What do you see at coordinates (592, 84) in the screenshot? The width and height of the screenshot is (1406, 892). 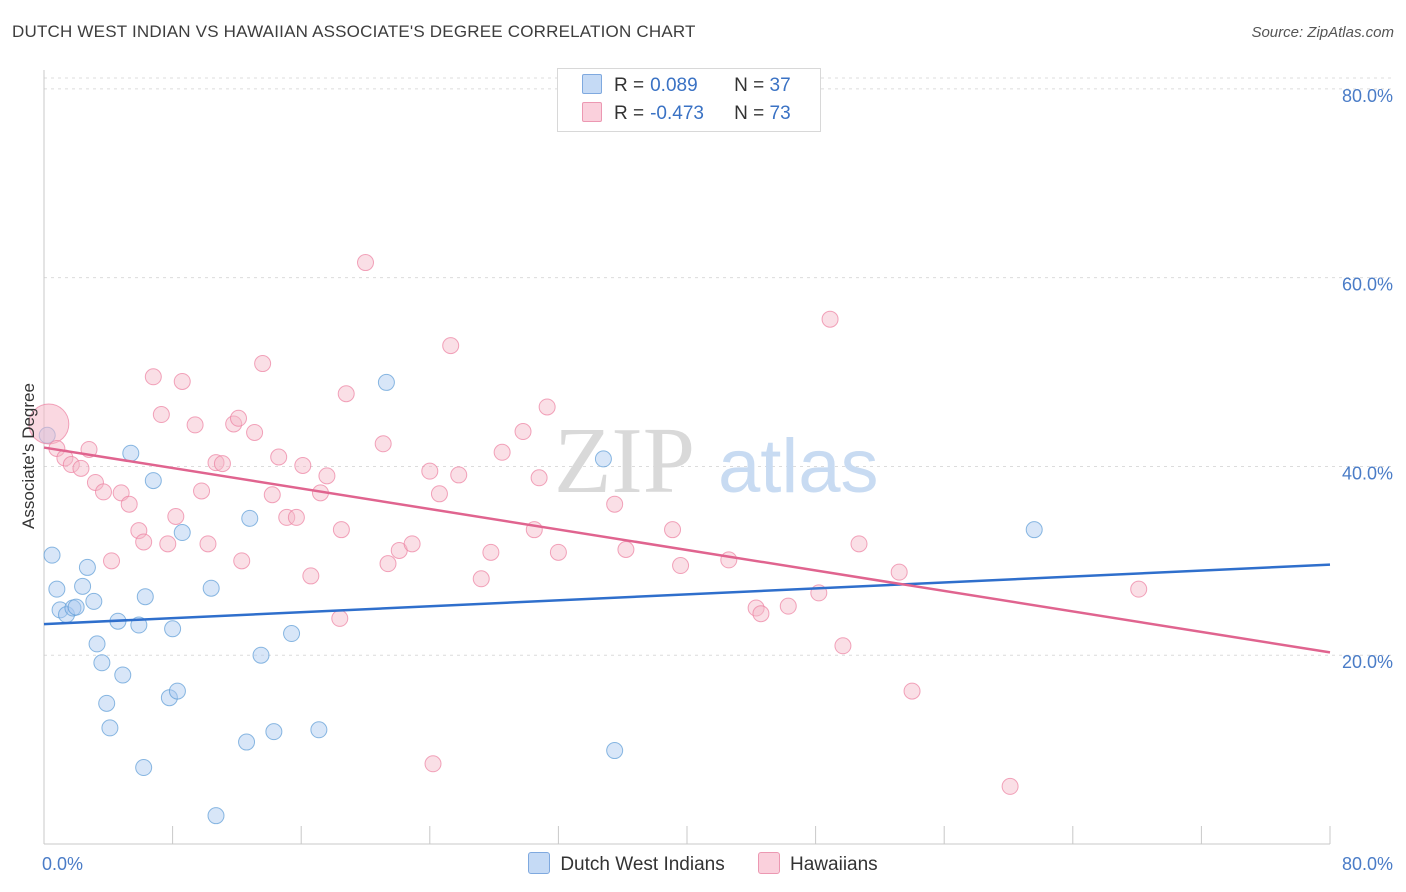 I see `legend-swatch-blue` at bounding box center [592, 84].